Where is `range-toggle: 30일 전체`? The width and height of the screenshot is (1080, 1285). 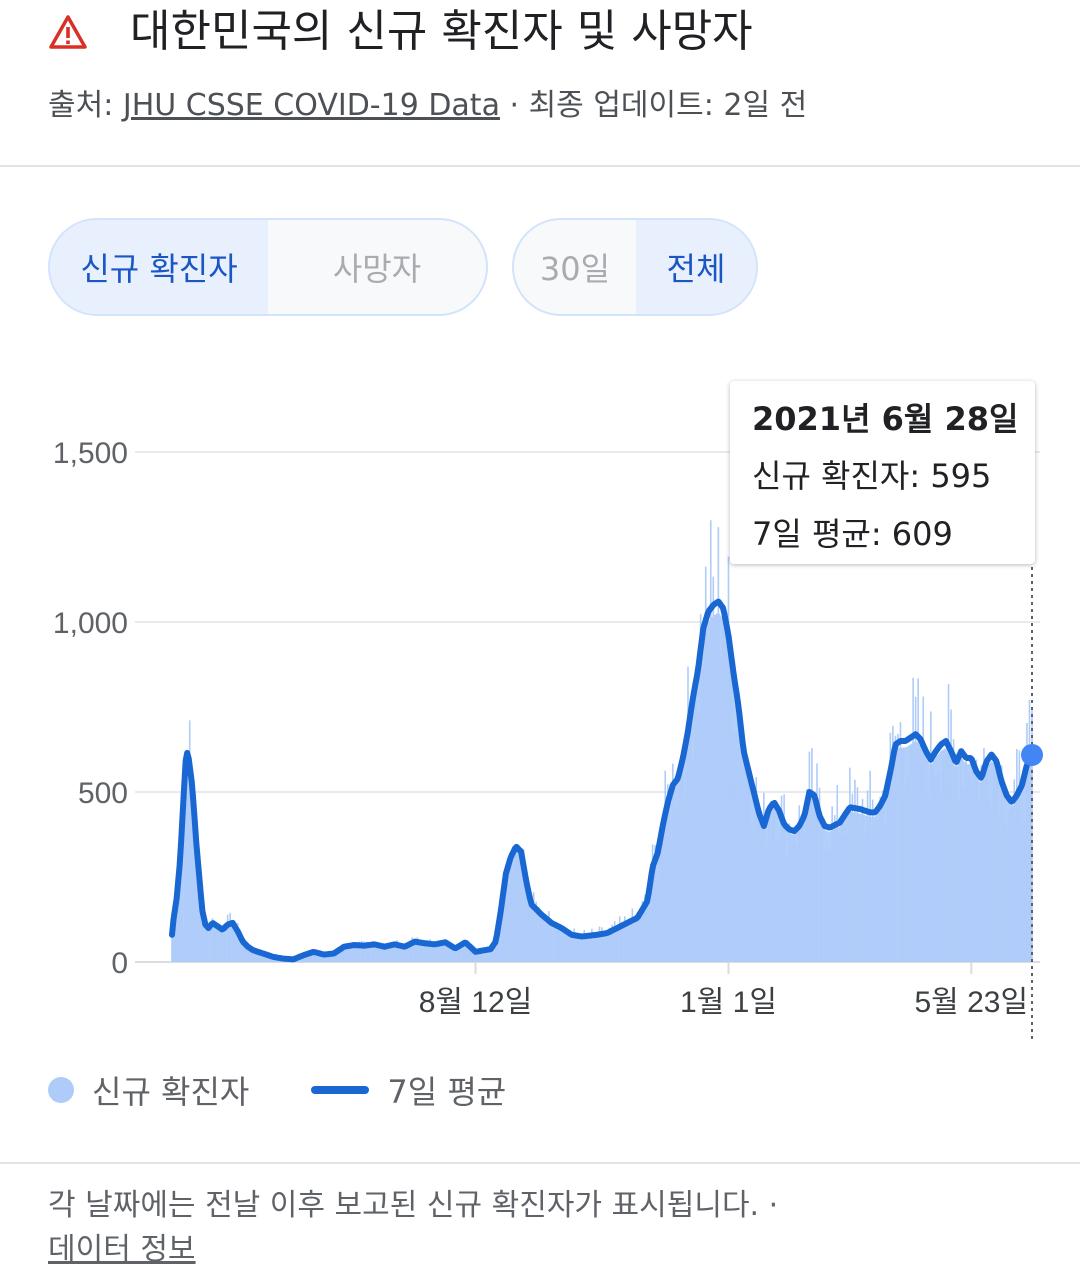
range-toggle: 30일 전체 is located at coordinates (635, 267).